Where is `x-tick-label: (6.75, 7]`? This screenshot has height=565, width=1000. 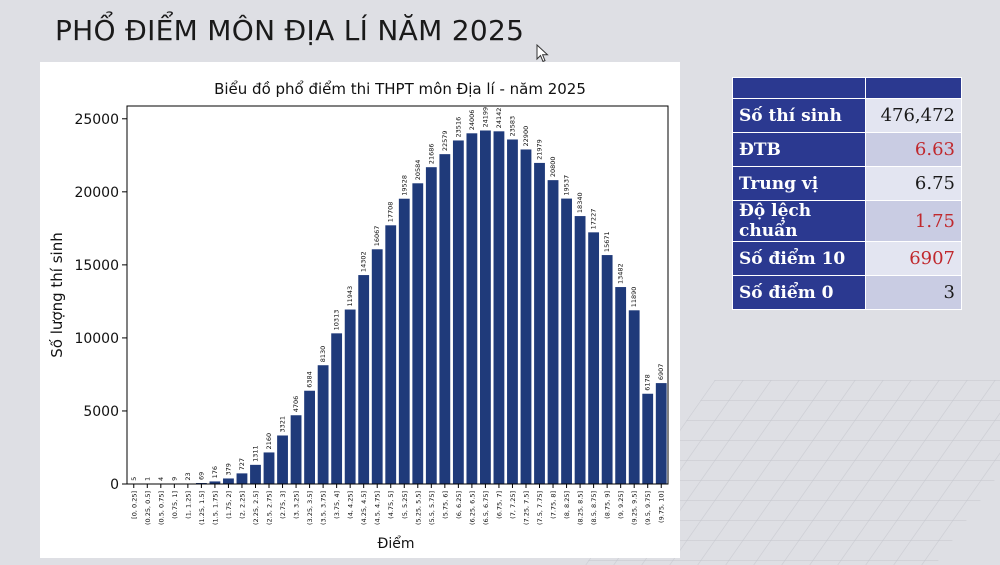
x-tick-label: (6.75, 7] is located at coordinates (499, 505).